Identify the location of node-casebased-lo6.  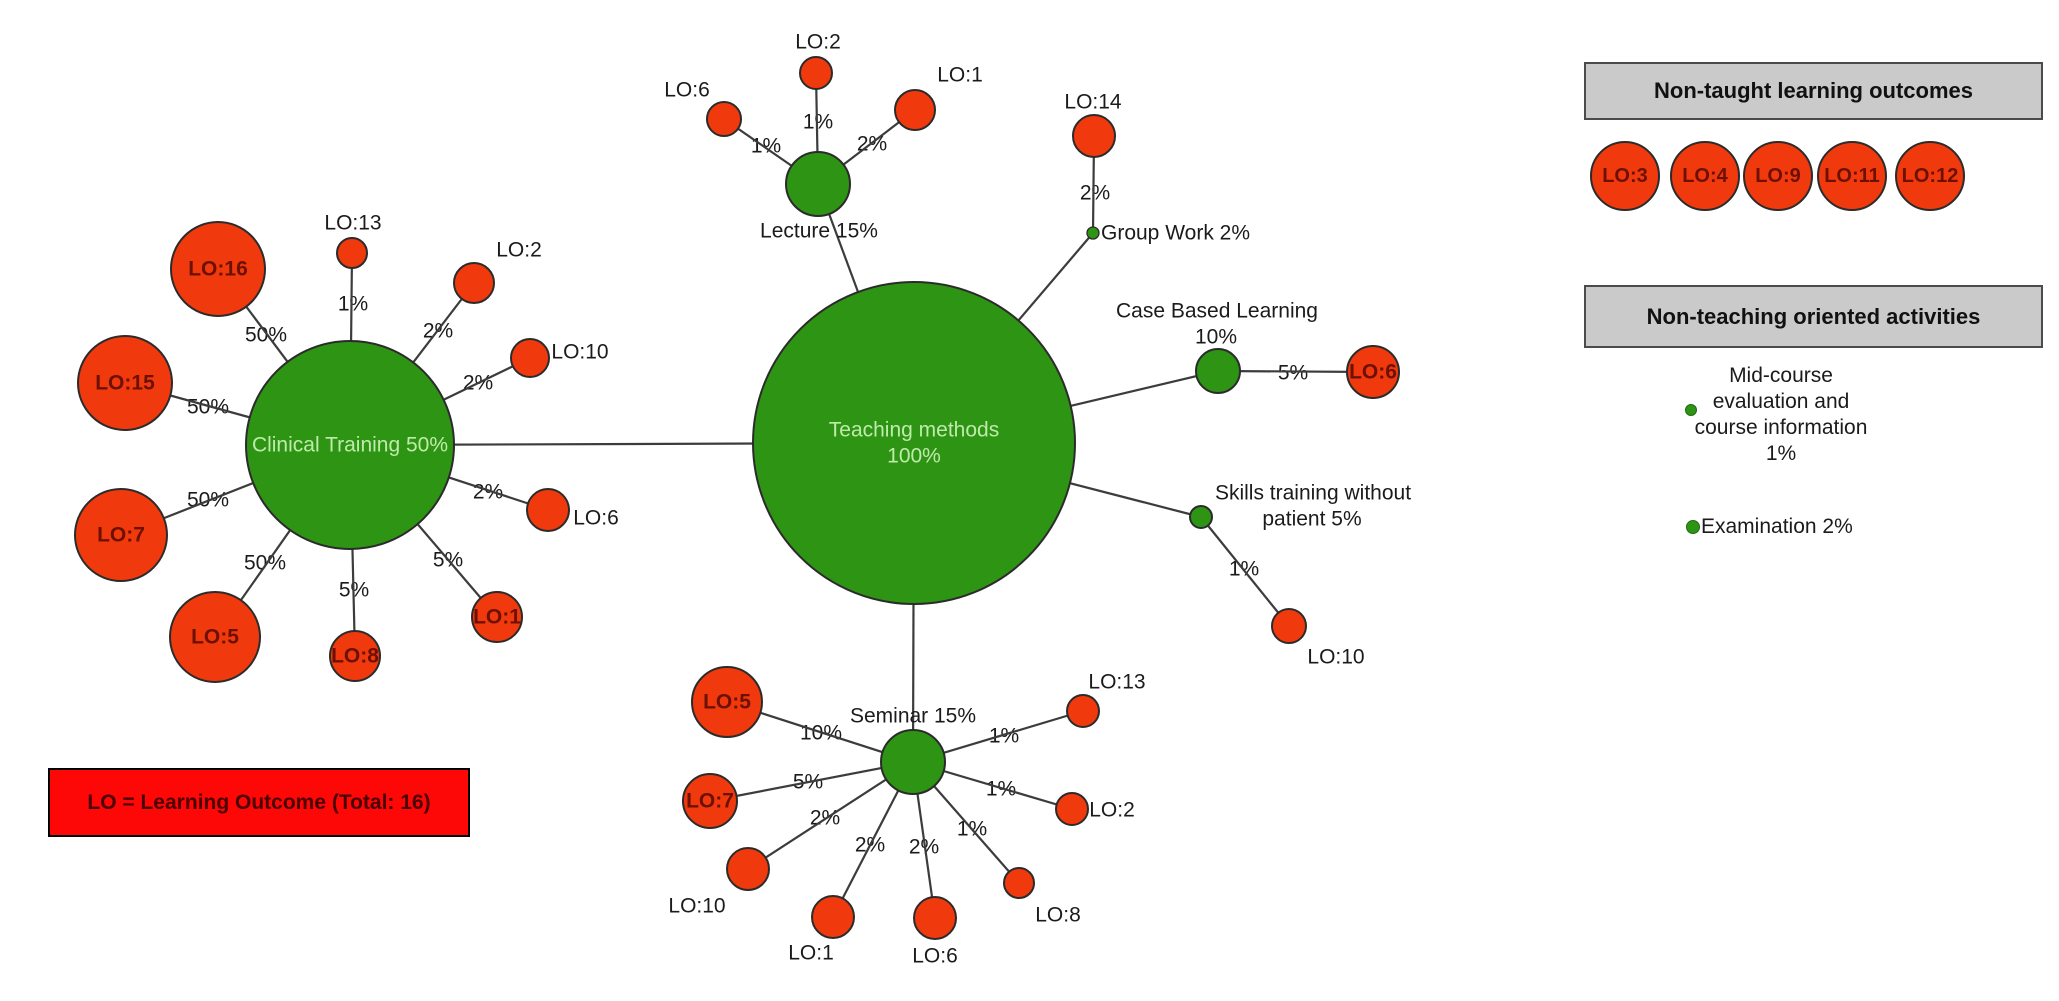
(1373, 372).